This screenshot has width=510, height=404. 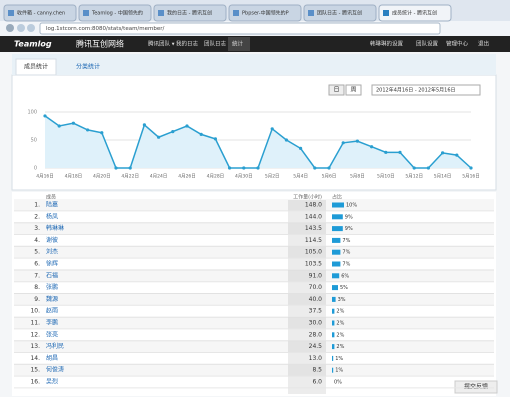 I want to click on range: 2012年4月16日 - 2012年5月16日, so click(x=416, y=90).